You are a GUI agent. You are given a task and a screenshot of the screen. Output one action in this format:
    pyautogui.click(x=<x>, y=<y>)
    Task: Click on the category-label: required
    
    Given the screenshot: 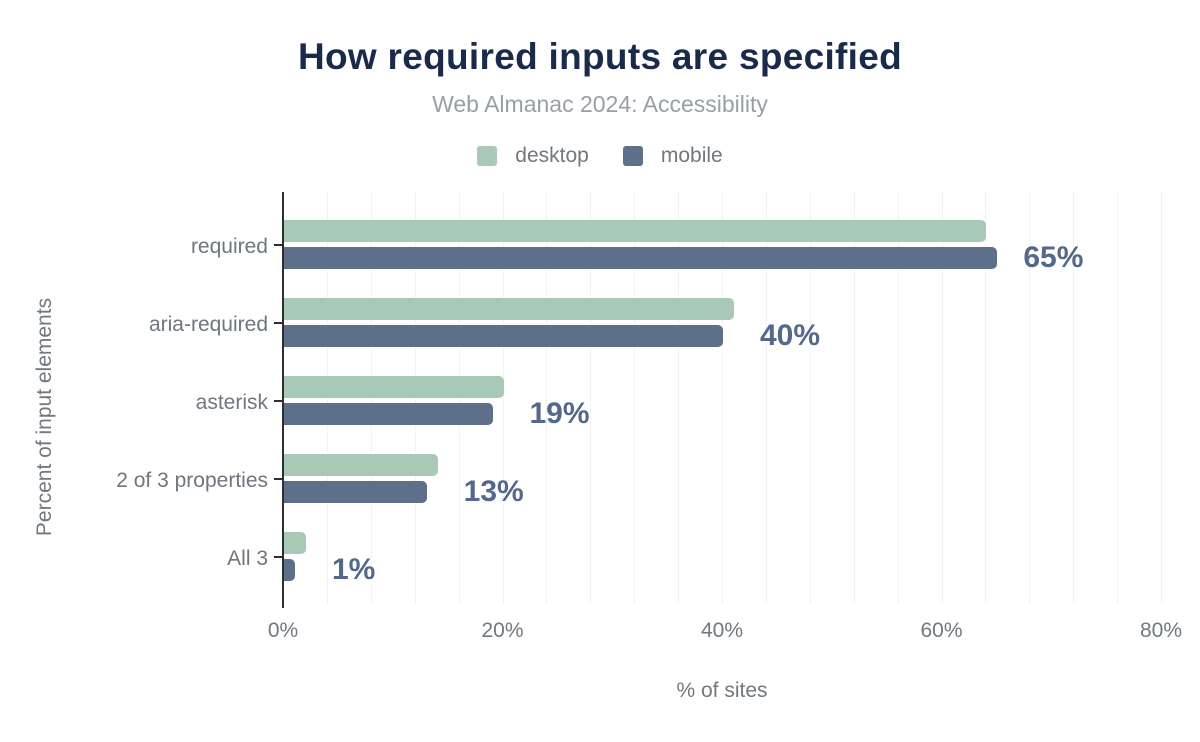 What is the action you would take?
    pyautogui.click(x=229, y=246)
    